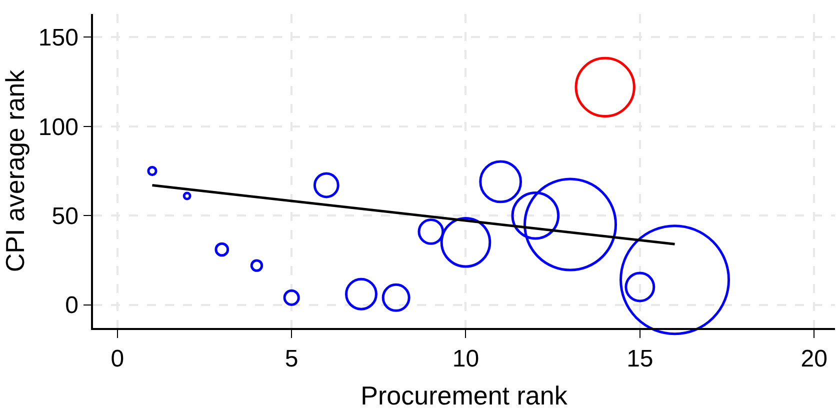 This screenshot has height=411, width=840. Describe the element at coordinates (464, 395) in the screenshot. I see `x-axis-title: Procurement rank` at that location.